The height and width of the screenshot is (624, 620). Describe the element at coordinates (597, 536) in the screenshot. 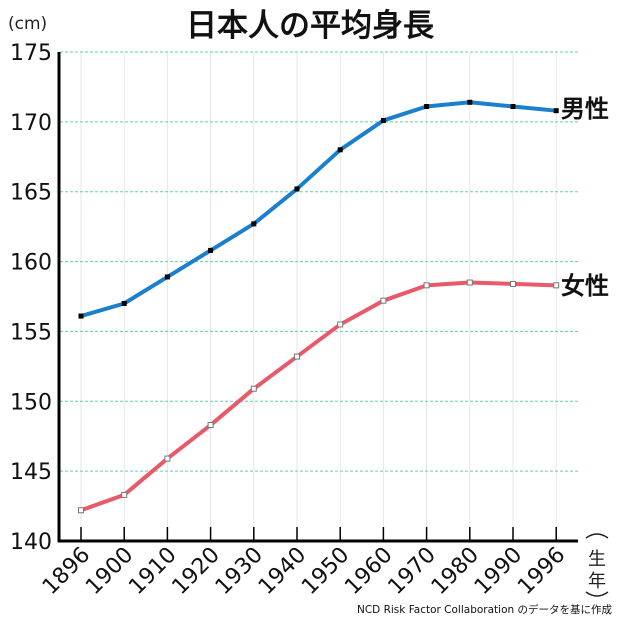

I see `paren-open-icon` at that location.